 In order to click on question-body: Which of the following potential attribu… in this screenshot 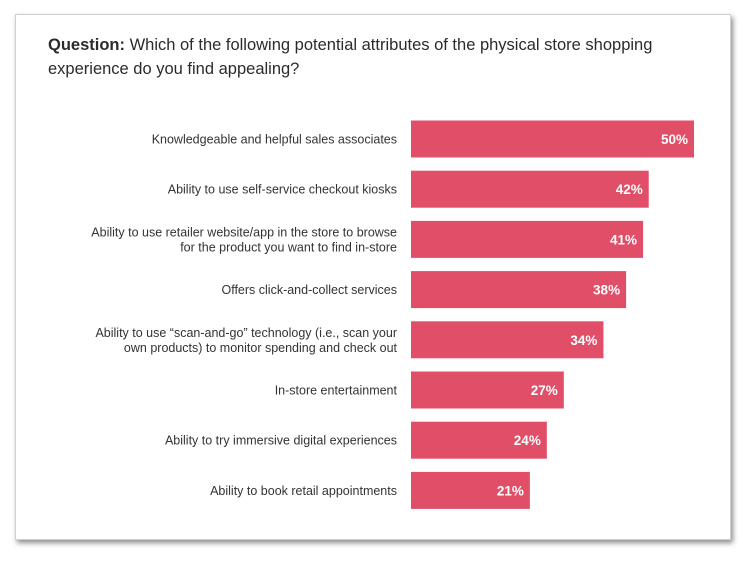, I will do `click(350, 57)`.